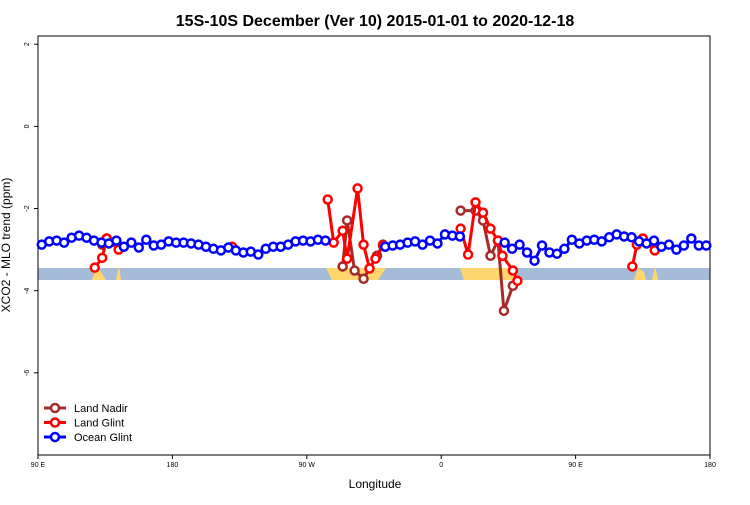 This screenshot has height=505, width=750. Describe the element at coordinates (103, 438) in the screenshot. I see `legend-label: Ocean Glint` at that location.